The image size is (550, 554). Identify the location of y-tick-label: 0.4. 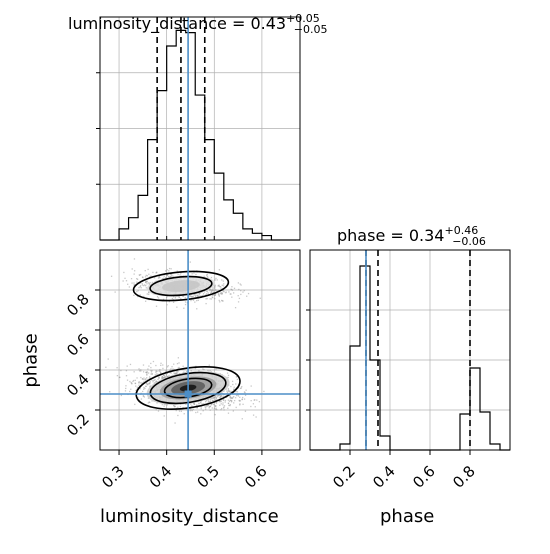
(78, 385).